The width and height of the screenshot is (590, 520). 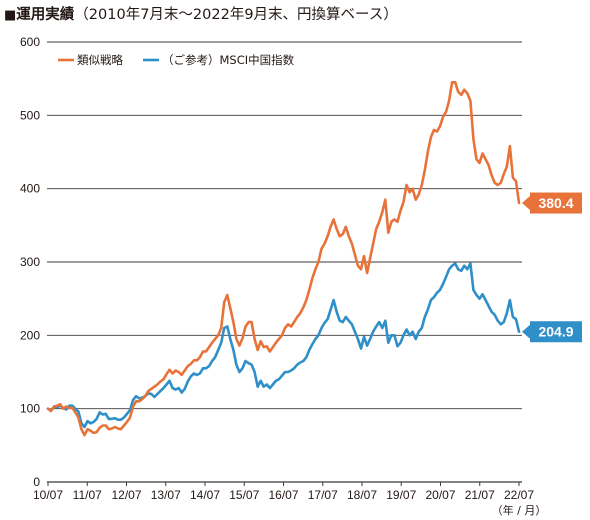 I want to click on x-tick-label: 13/07, so click(x=166, y=495).